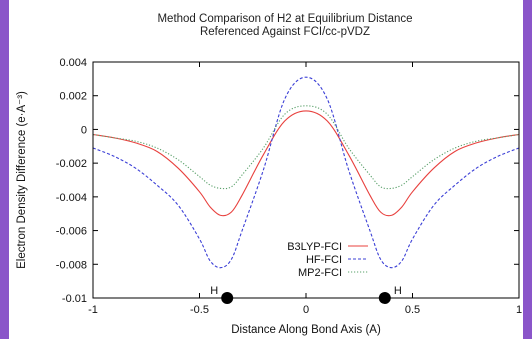 This screenshot has width=532, height=339. Describe the element at coordinates (73, 97) in the screenshot. I see `y-tick-label: 0.002` at that location.